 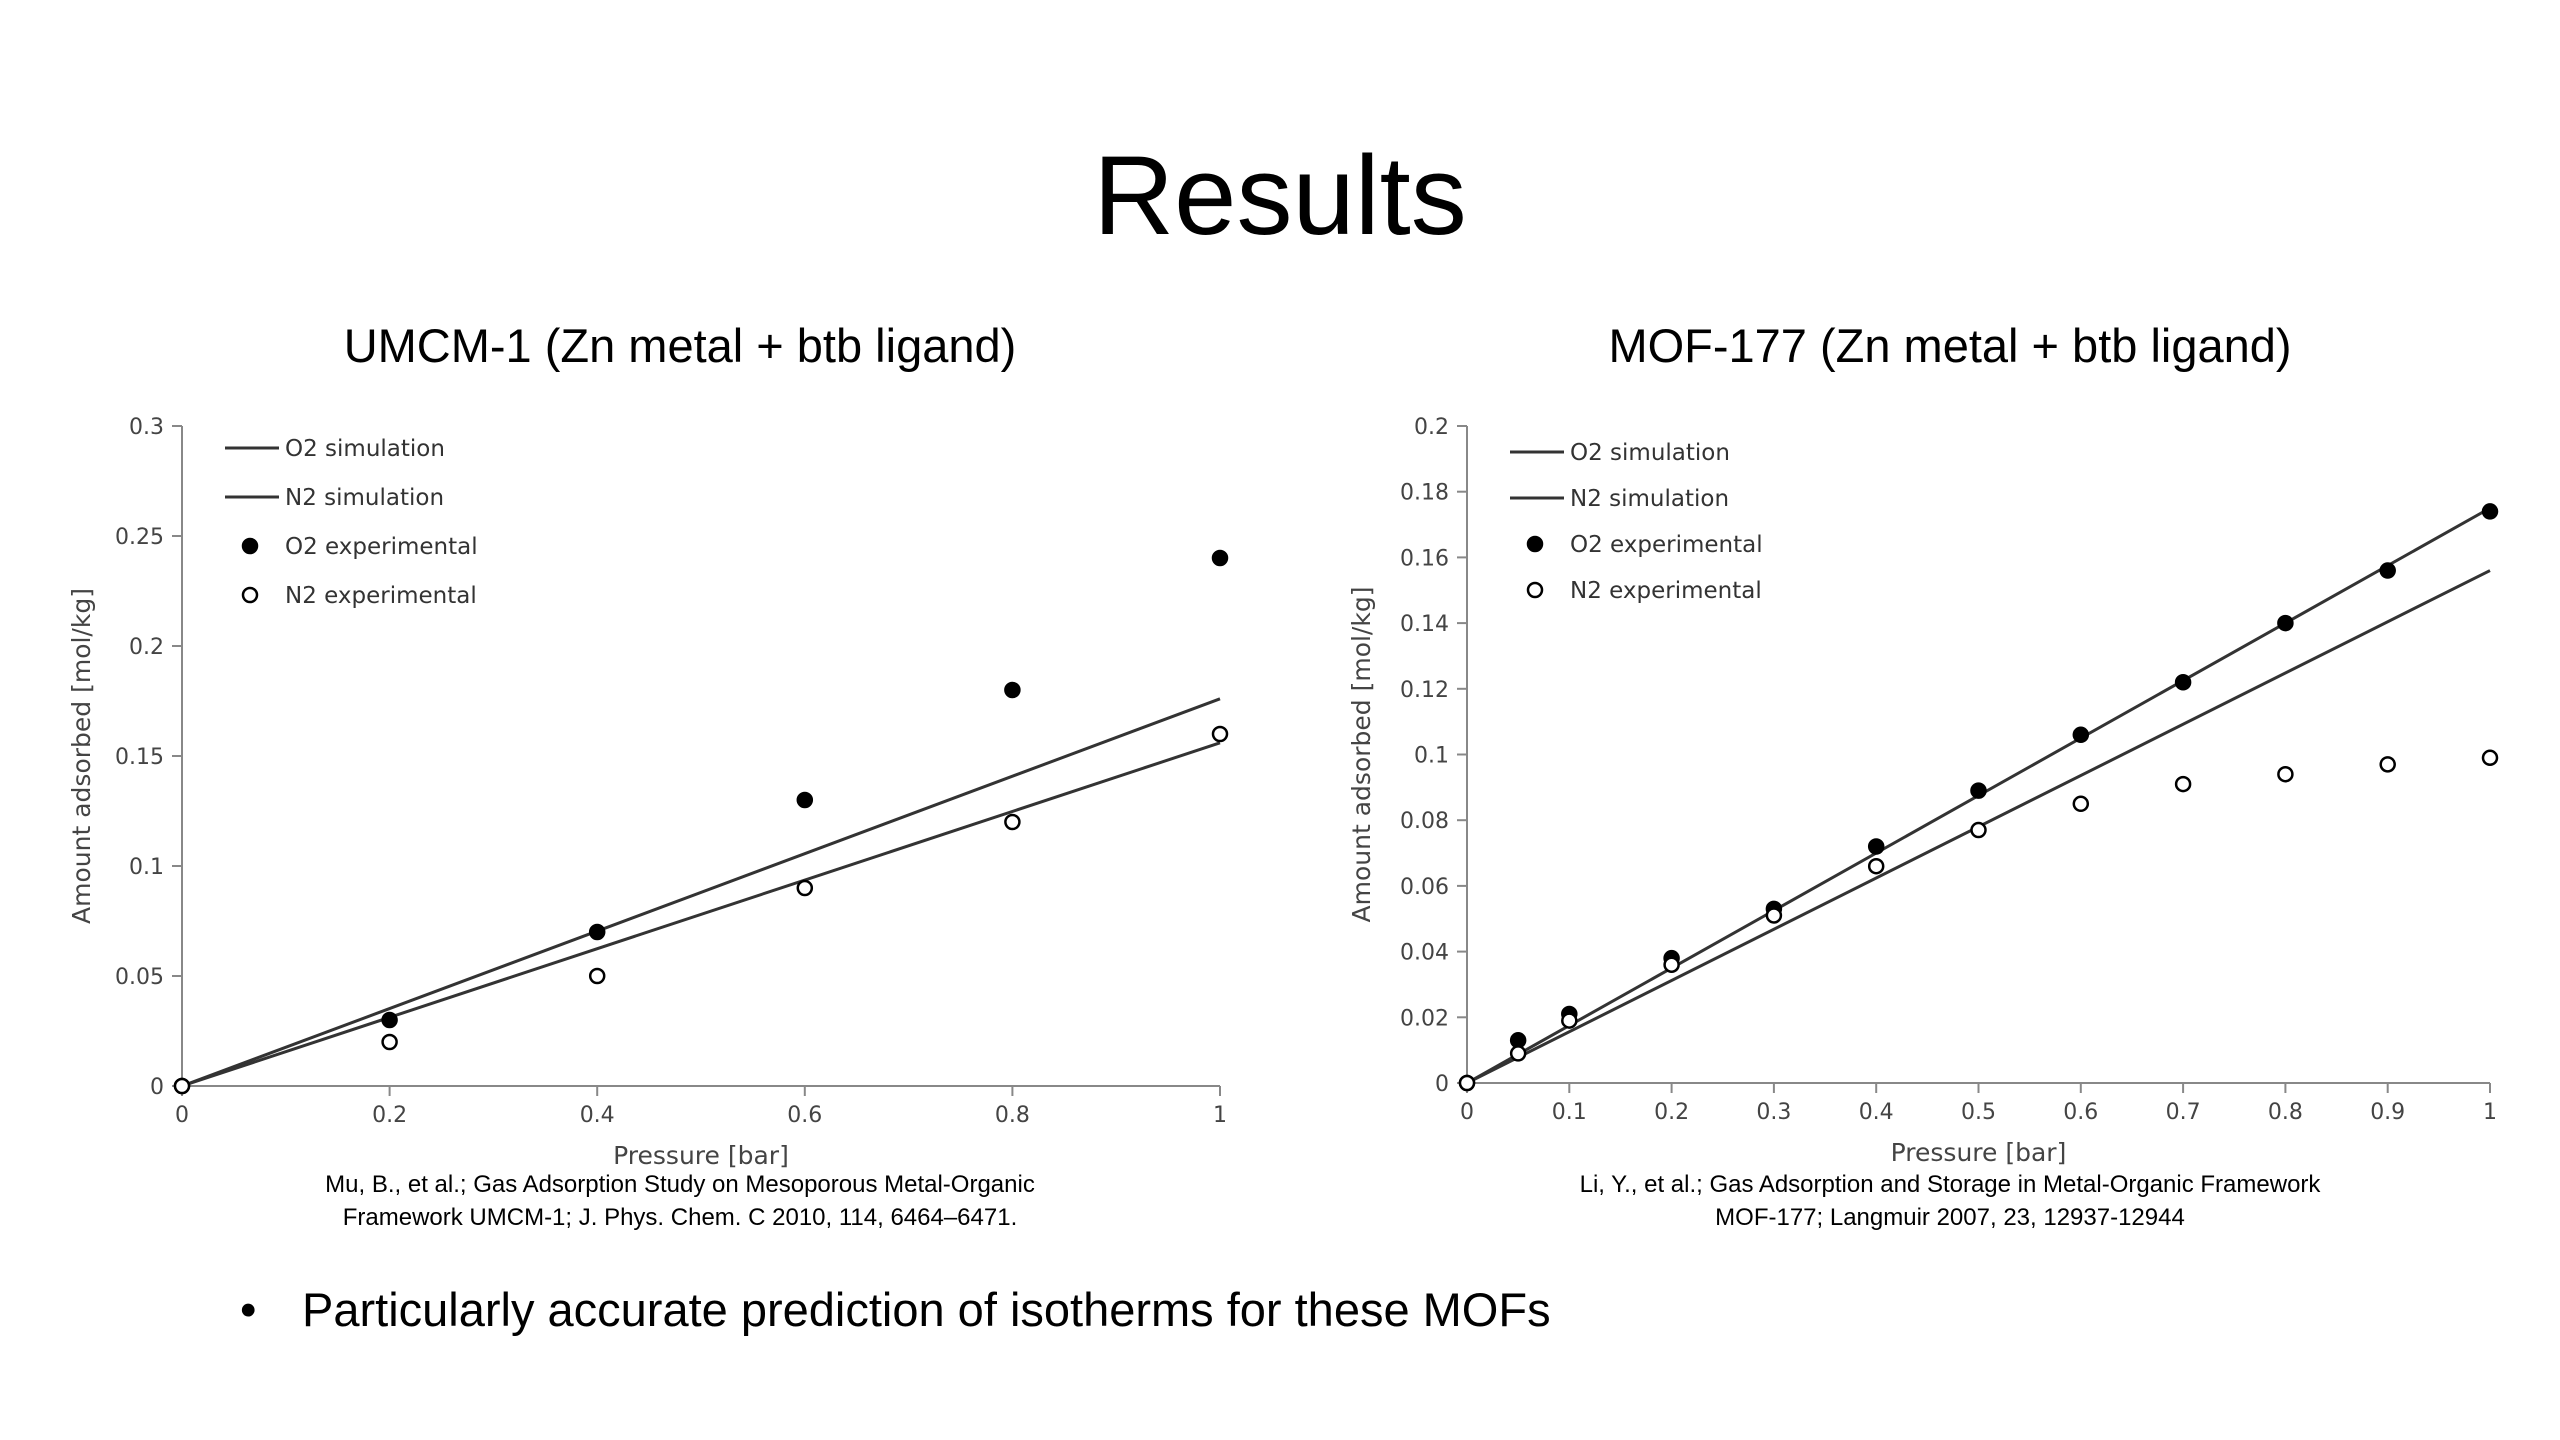 I want to click on y-tick-label: 0.14, so click(x=1424, y=624).